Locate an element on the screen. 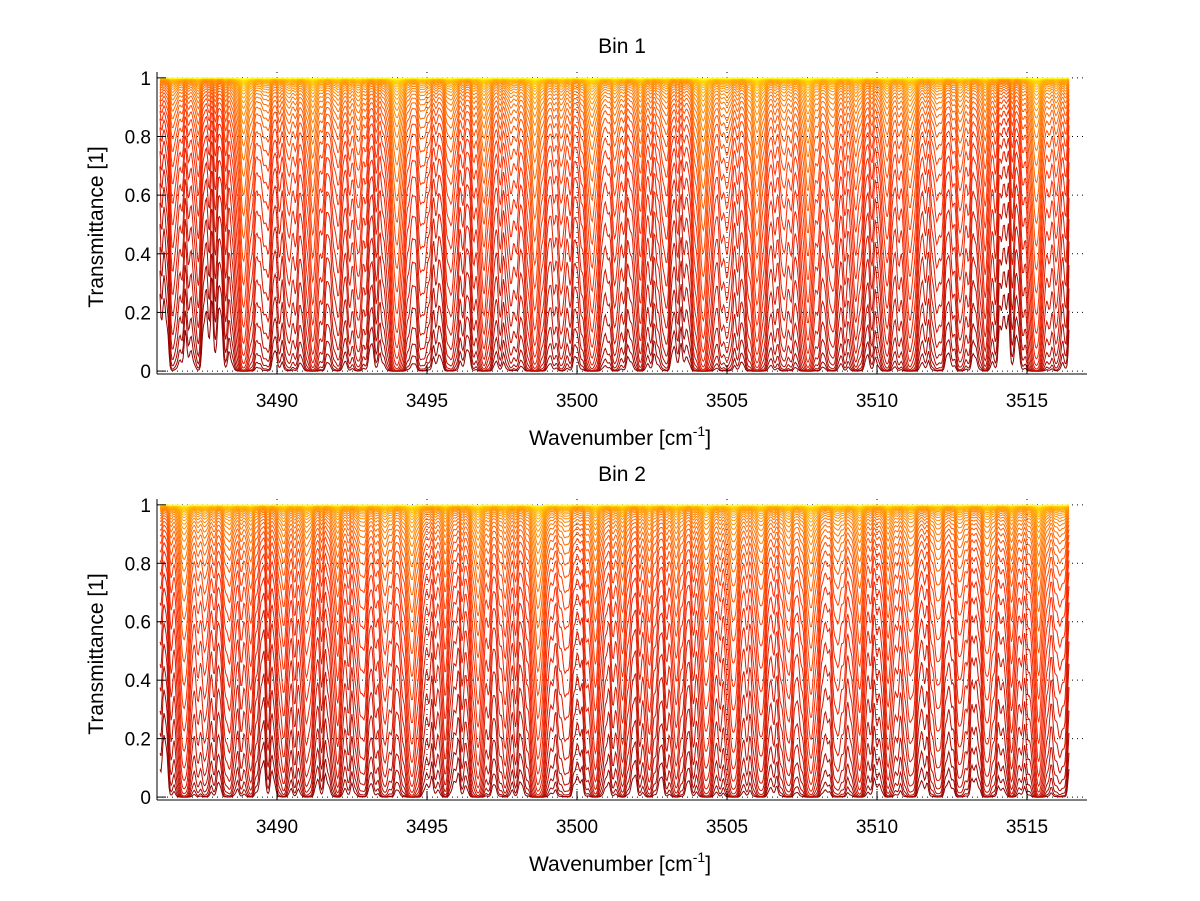 The image size is (1200, 901). plot-title: Bin 1 is located at coordinates (622, 46).